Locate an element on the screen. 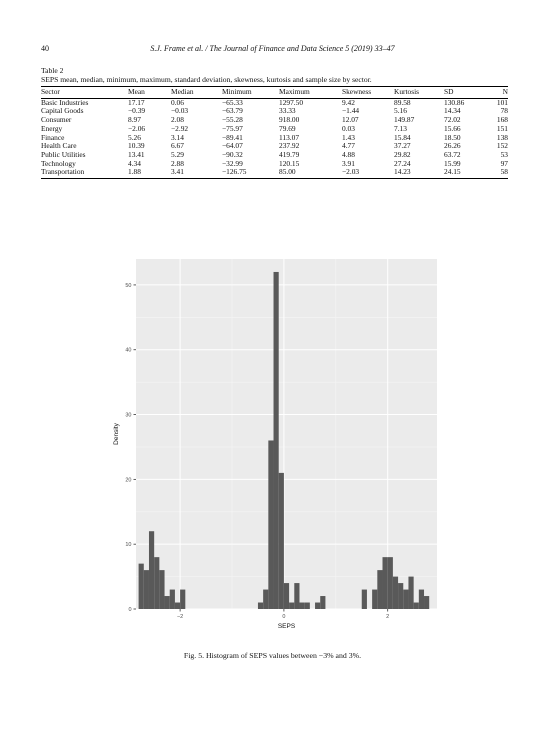 The width and height of the screenshot is (545, 743). value-cell: 6.67 is located at coordinates (177, 146).